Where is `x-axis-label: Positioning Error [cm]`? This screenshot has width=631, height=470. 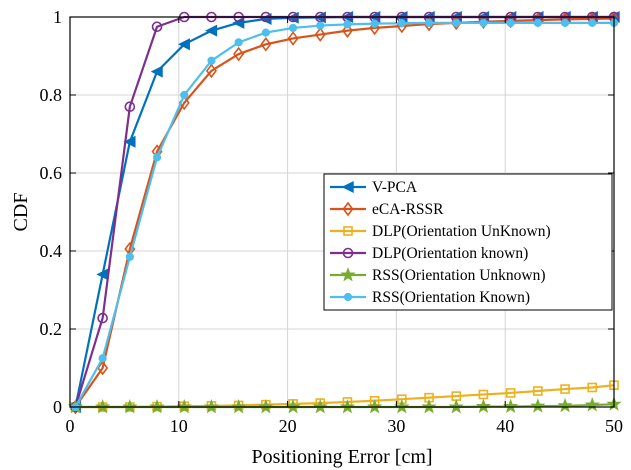 x-axis-label: Positioning Error [cm] is located at coordinates (341, 457).